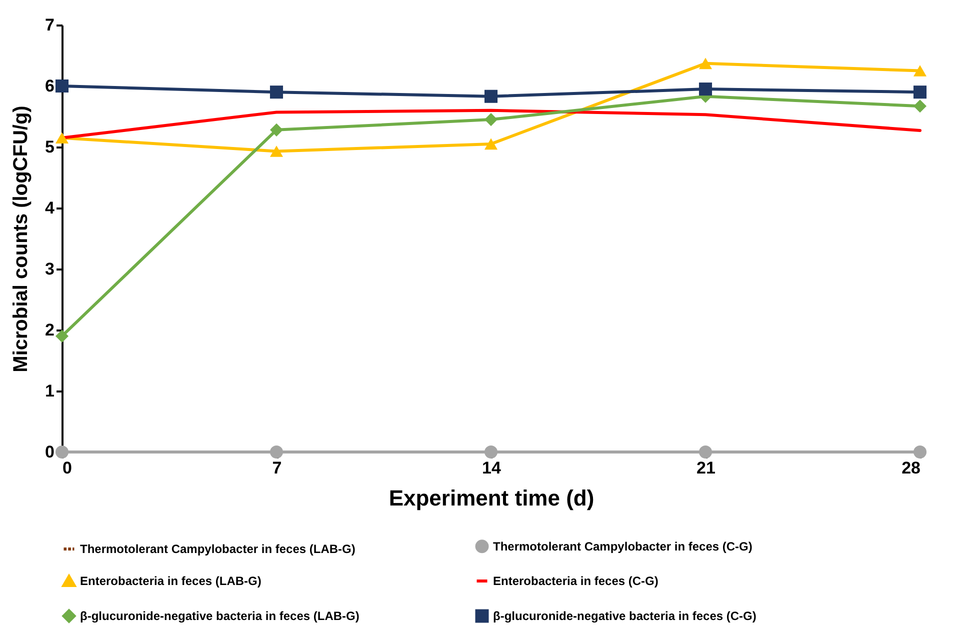  What do you see at coordinates (622, 546) in the screenshot?
I see `legend-label: Thermotolerant Campylobacter in feces (C-G)` at bounding box center [622, 546].